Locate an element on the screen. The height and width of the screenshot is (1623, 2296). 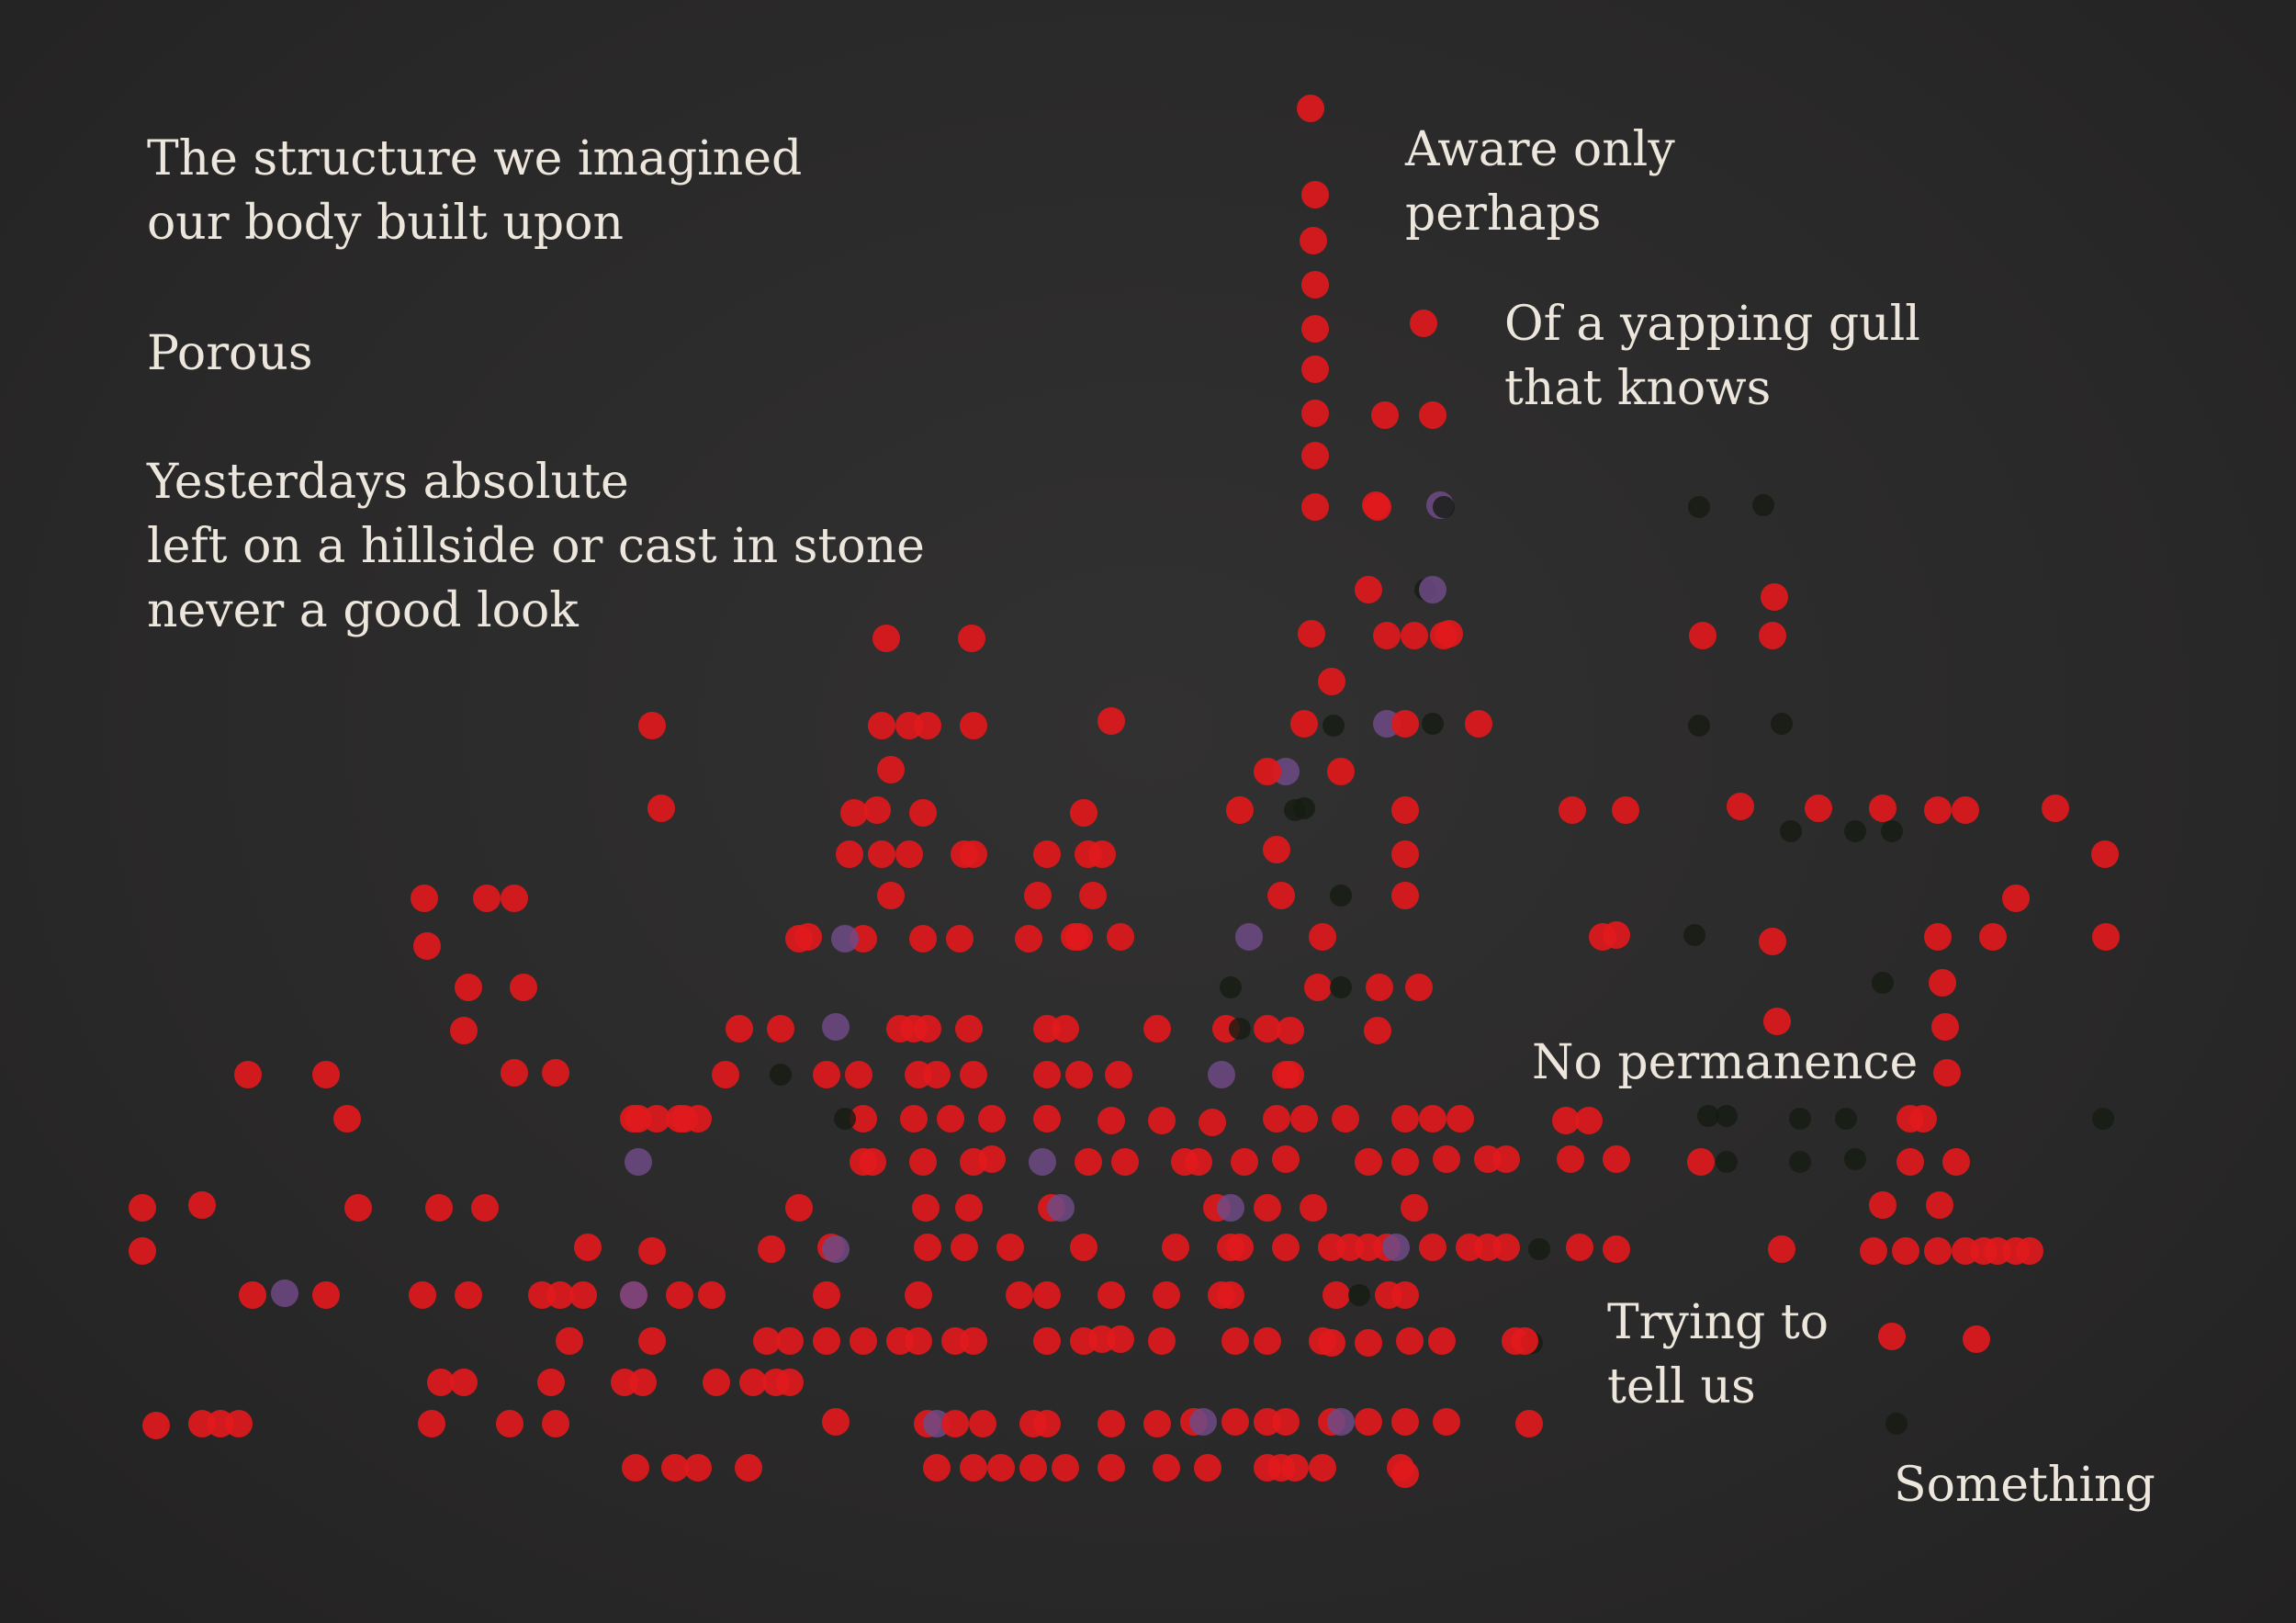
poem-line: Something is located at coordinates (2024, 1485).